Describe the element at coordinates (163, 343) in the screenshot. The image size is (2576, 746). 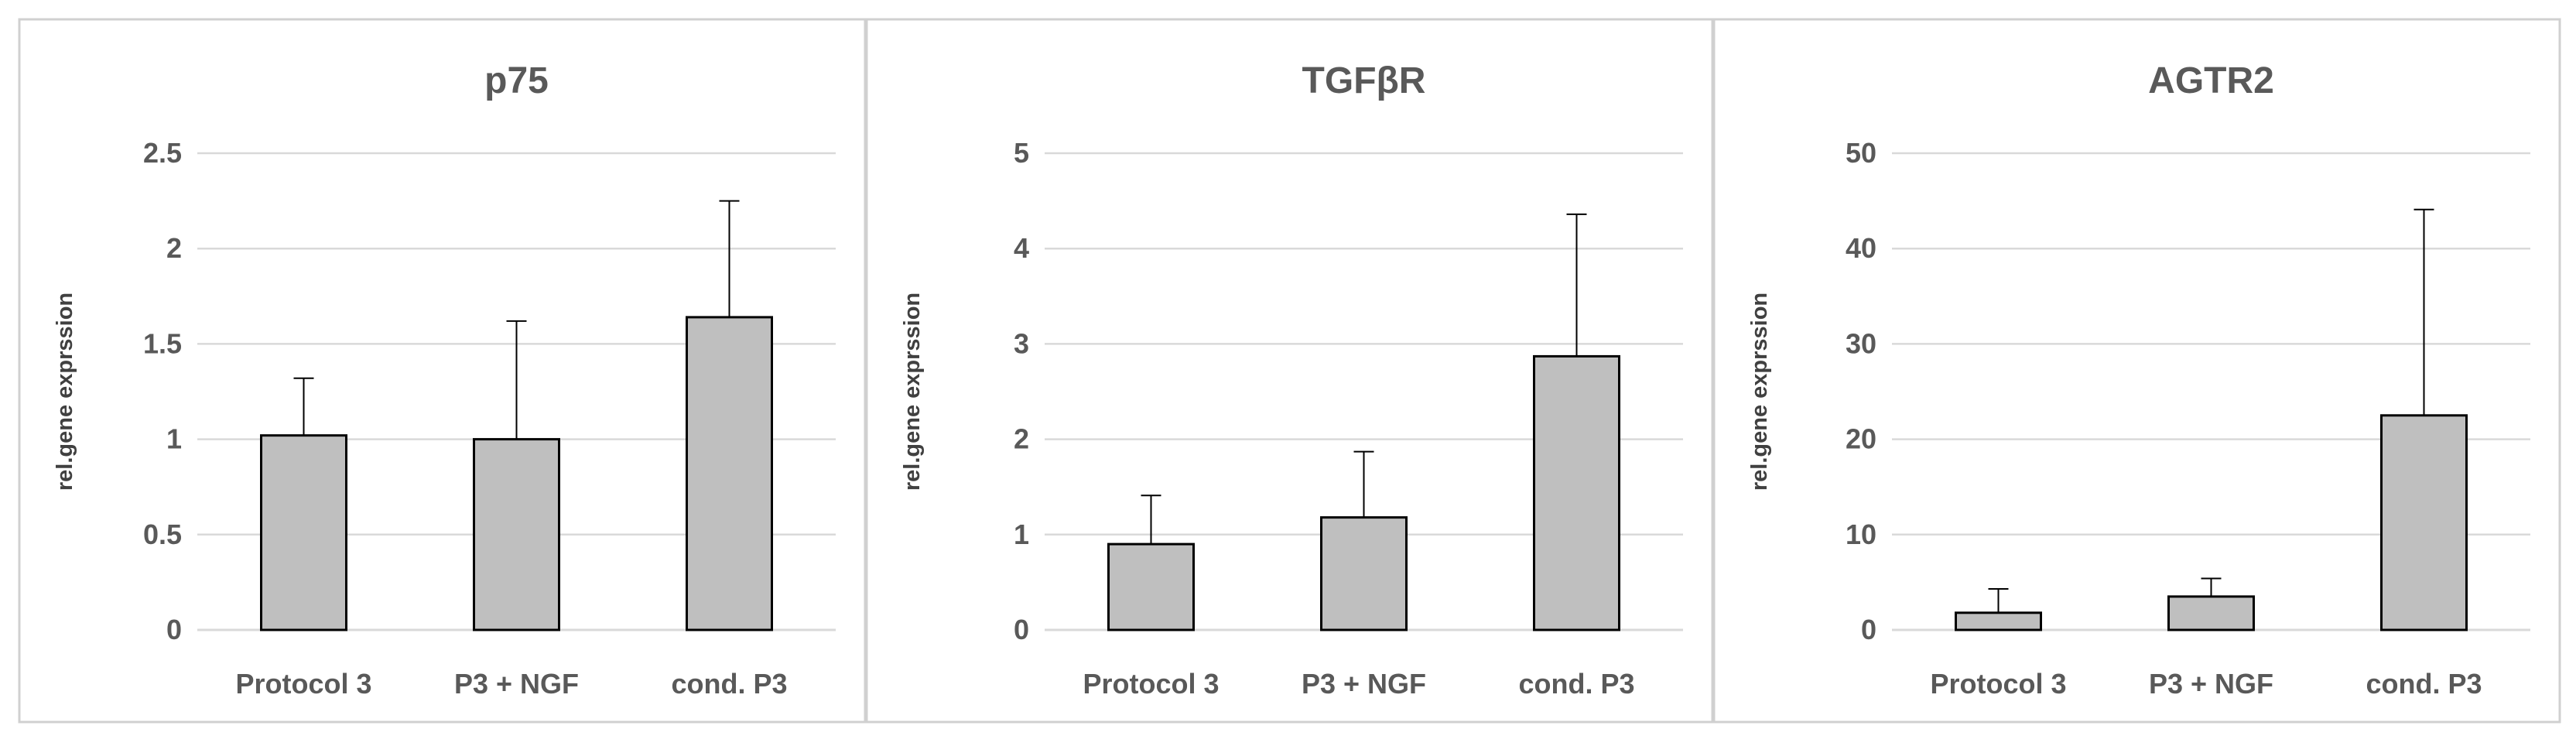
I see `y-tick-label: 1.5` at that location.